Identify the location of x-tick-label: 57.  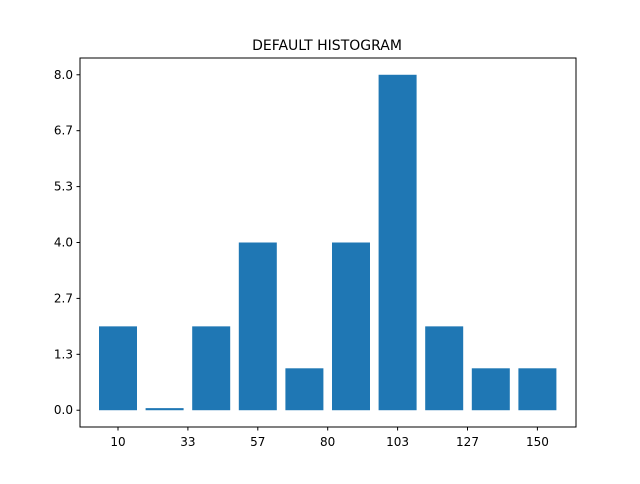
(257, 442).